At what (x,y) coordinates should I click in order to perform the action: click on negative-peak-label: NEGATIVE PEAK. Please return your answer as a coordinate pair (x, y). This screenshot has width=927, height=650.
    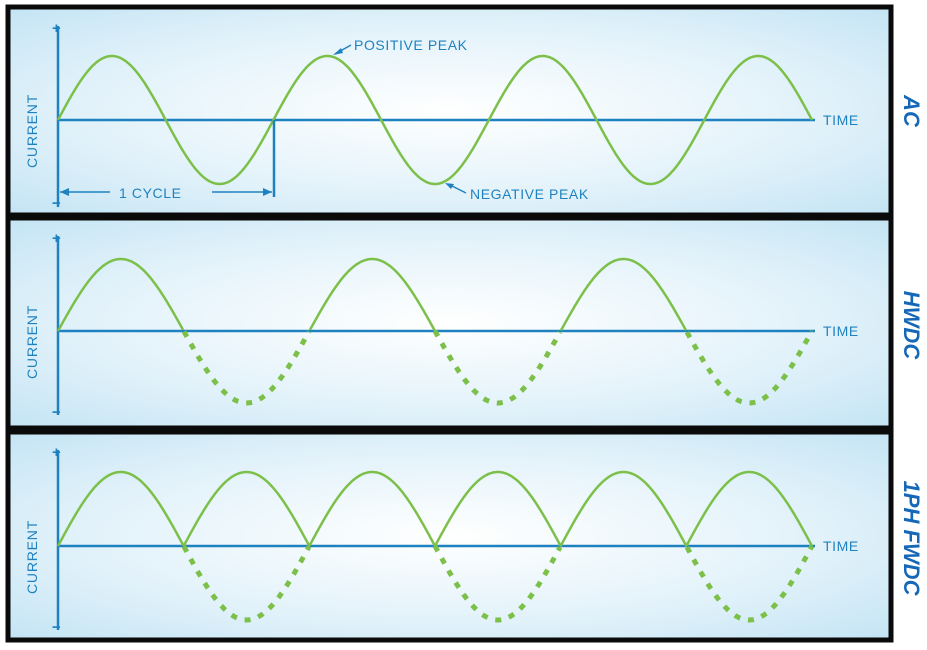
    Looking at the image, I should click on (529, 194).